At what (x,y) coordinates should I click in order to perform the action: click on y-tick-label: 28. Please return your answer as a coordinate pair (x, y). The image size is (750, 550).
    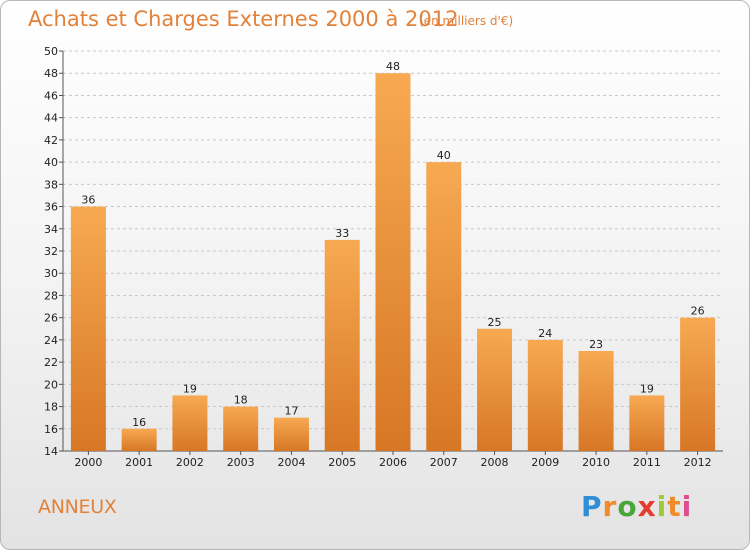
    Looking at the image, I should click on (51, 295).